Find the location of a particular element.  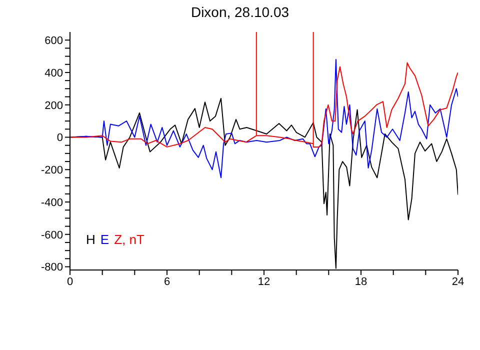

y-tick-label: 0 is located at coordinates (59, 138).